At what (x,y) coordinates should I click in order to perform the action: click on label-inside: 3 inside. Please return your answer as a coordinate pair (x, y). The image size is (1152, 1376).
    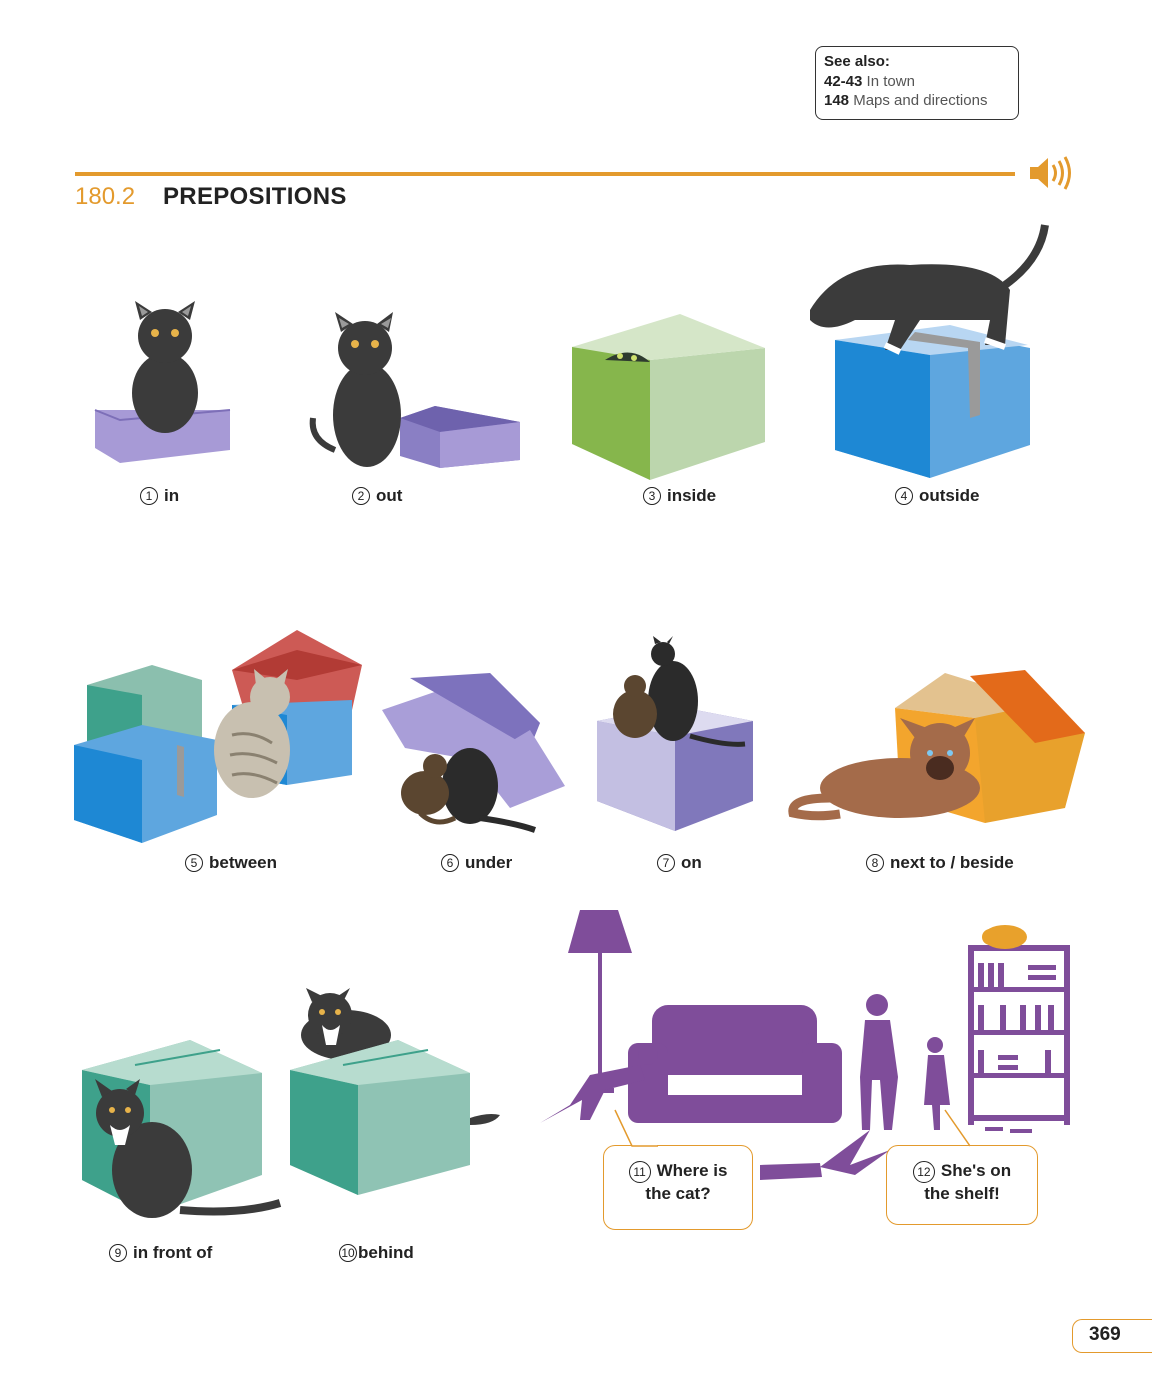
    Looking at the image, I should click on (679, 496).